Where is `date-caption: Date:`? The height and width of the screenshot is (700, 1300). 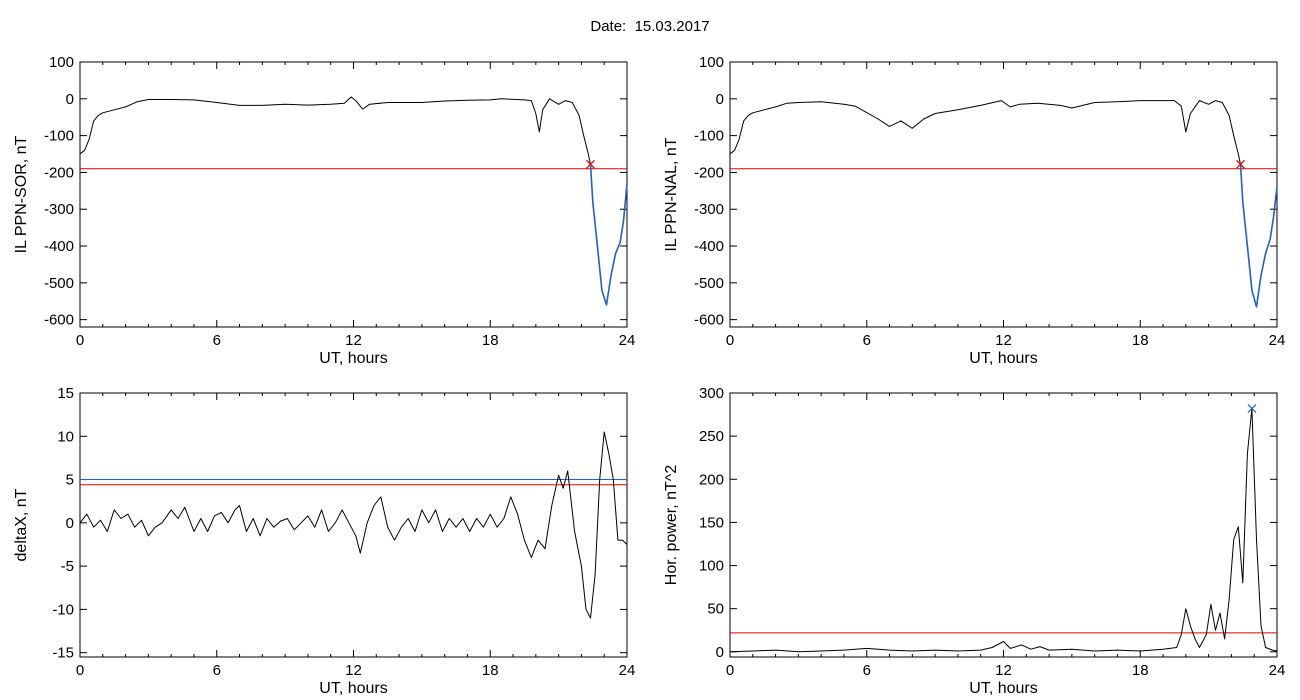
date-caption: Date: is located at coordinates (608, 26).